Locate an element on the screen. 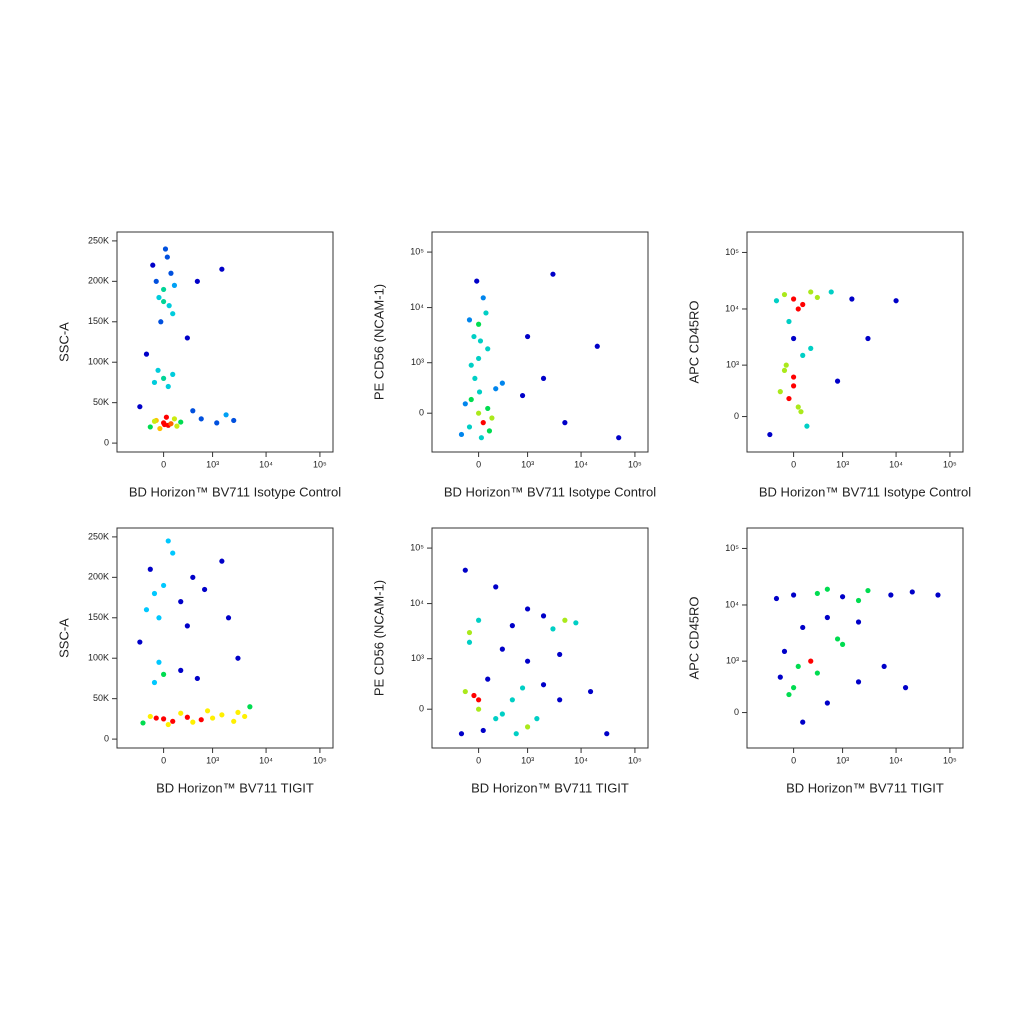 The height and width of the screenshot is (1024, 1024). x-axis-label: BD Horizon™ BV711 TIGIT is located at coordinates (235, 787).